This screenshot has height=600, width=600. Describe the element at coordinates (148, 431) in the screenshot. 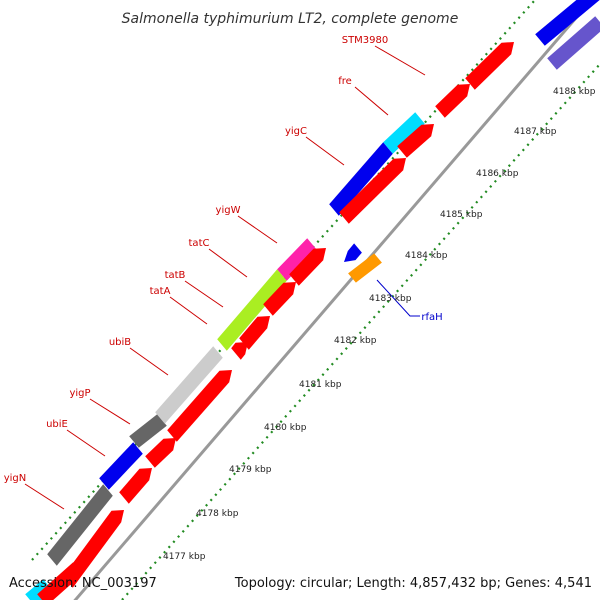

I see `gene-yigP-block` at that location.